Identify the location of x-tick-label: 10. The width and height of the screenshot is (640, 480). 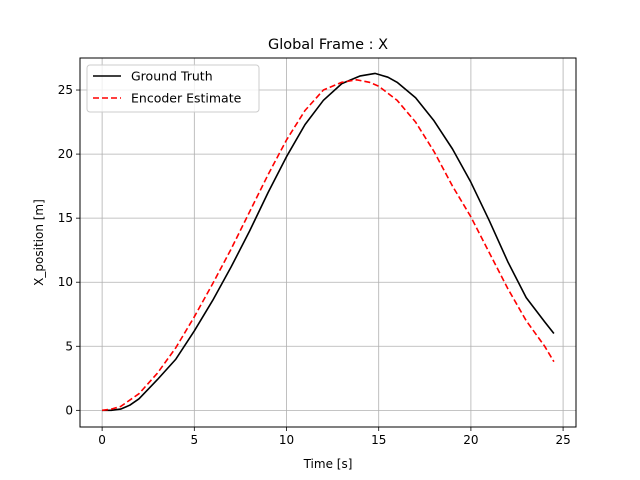
(286, 440).